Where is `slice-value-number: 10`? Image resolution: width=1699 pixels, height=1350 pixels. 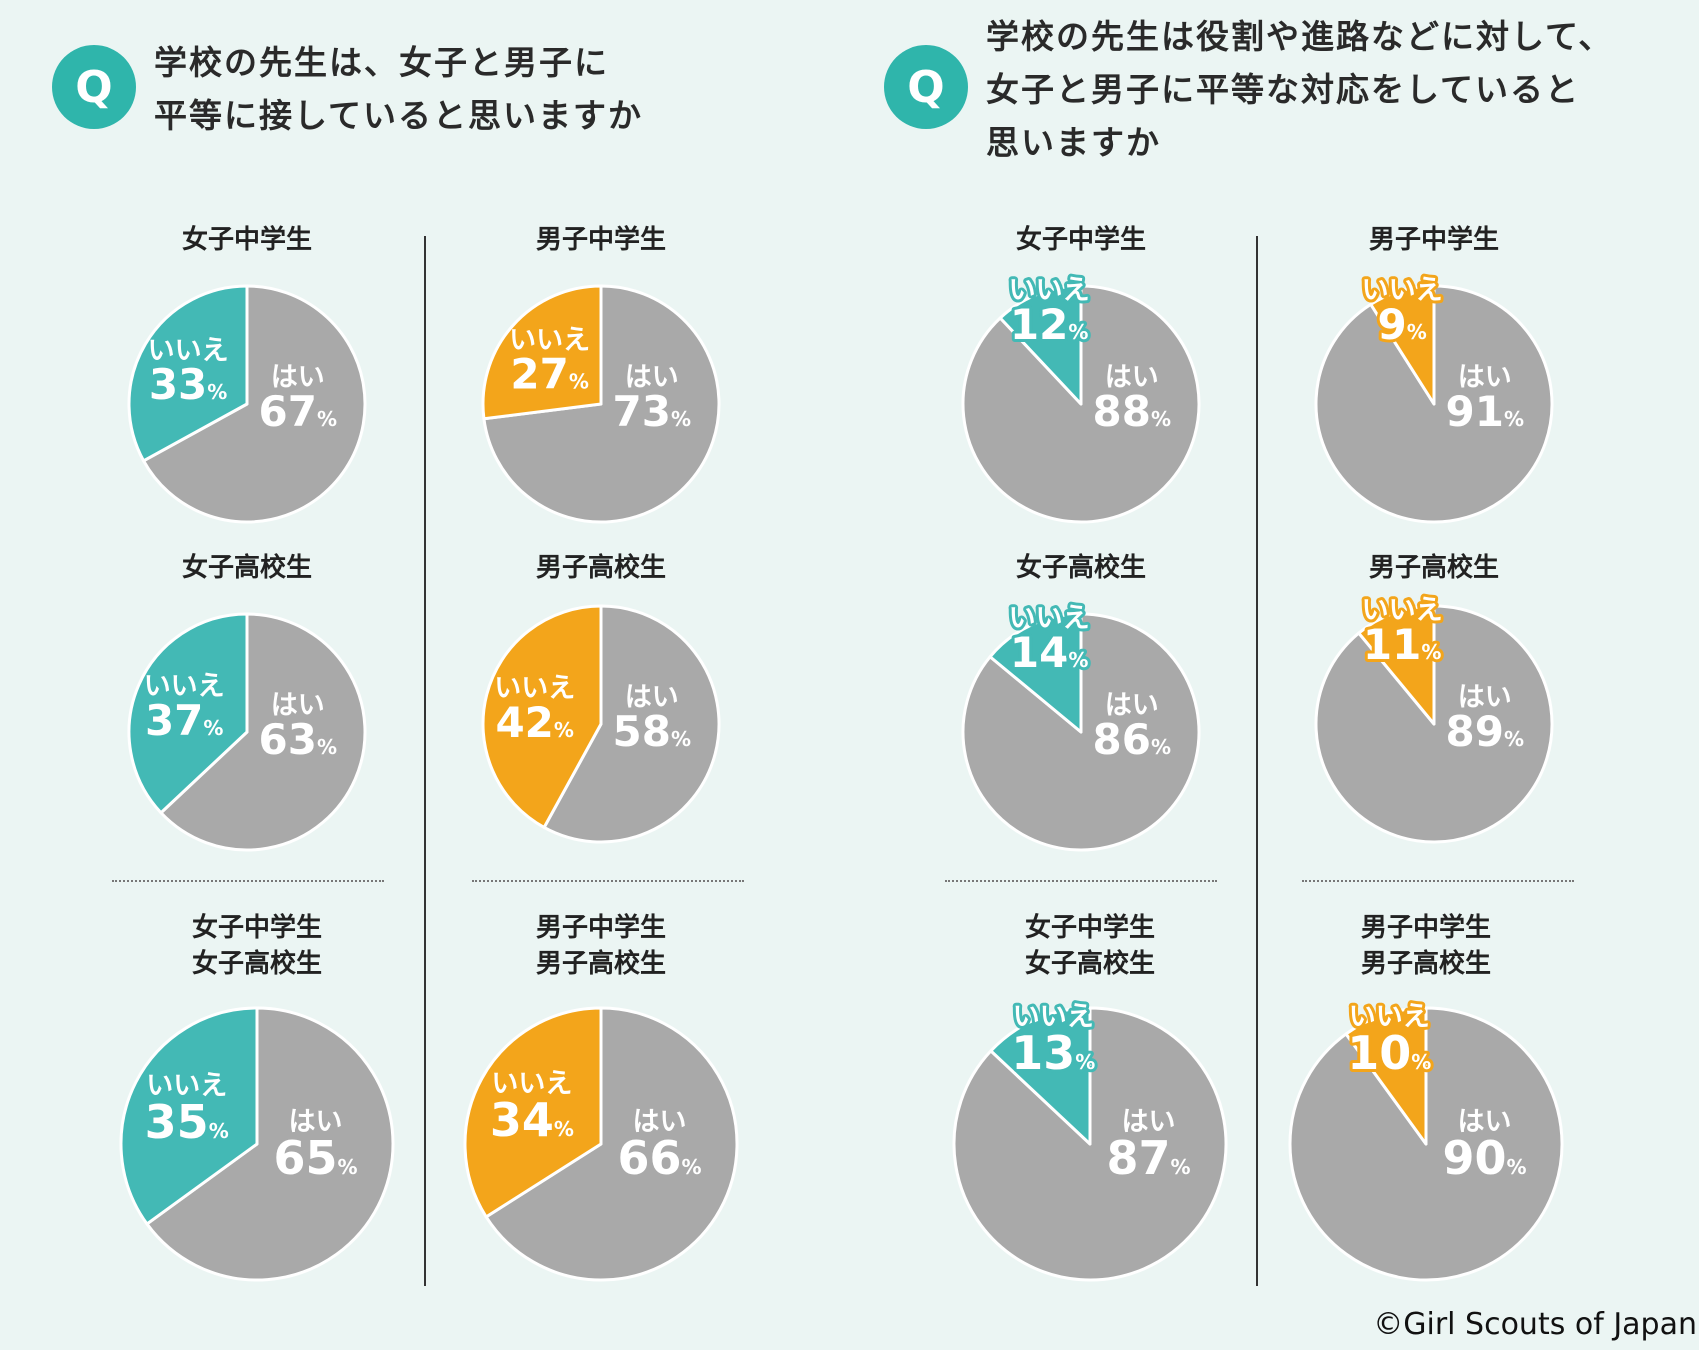
slice-value-number: 10 is located at coordinates (1379, 1053).